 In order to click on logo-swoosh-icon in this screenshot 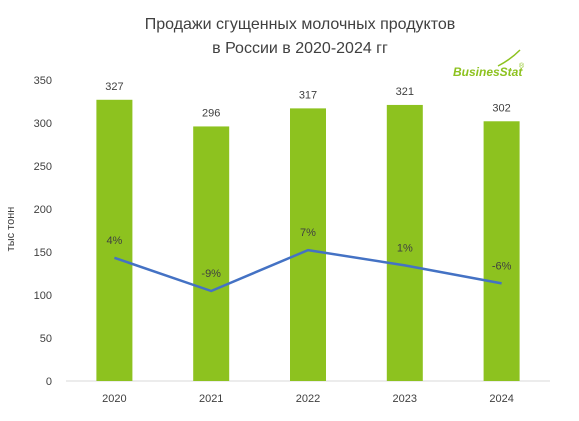, I will do `click(509, 58)`.